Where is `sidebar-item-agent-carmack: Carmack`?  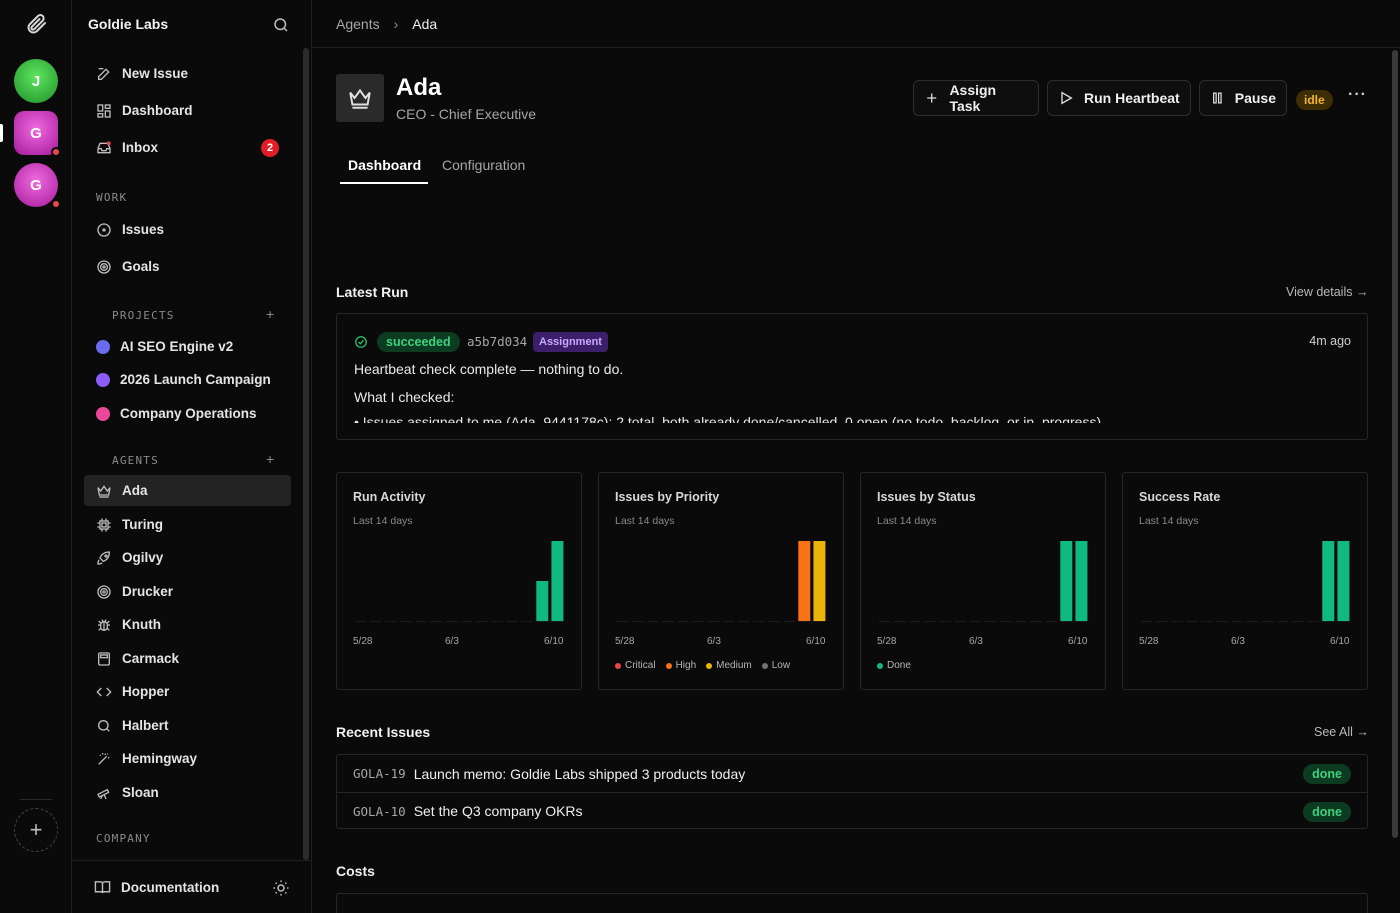 sidebar-item-agent-carmack: Carmack is located at coordinates (187, 658).